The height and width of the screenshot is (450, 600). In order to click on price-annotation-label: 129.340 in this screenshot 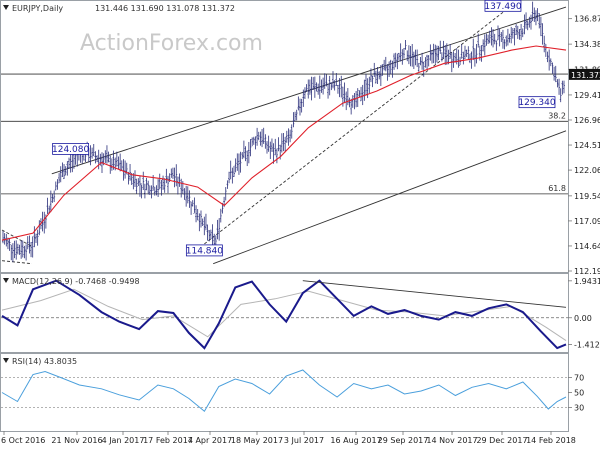, I will do `click(536, 103)`.